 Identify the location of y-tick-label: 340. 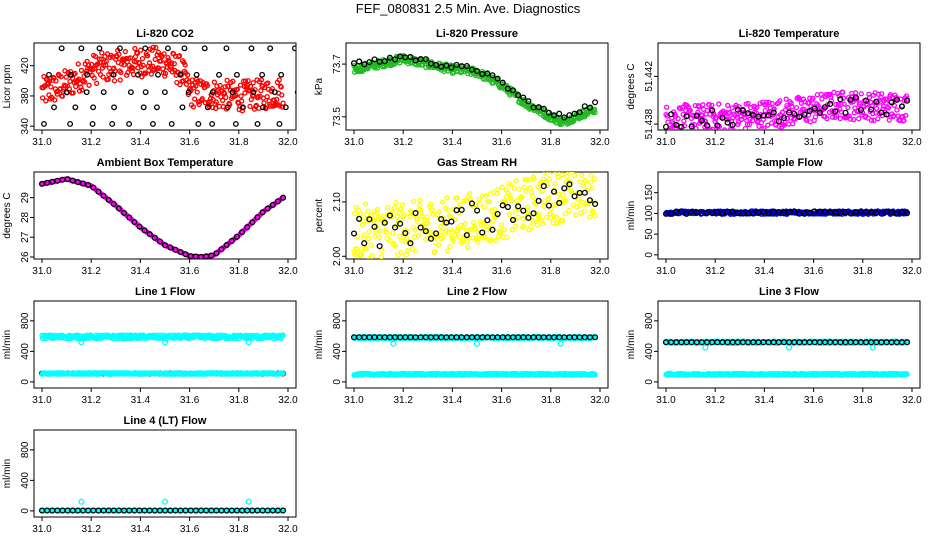
(25, 125).